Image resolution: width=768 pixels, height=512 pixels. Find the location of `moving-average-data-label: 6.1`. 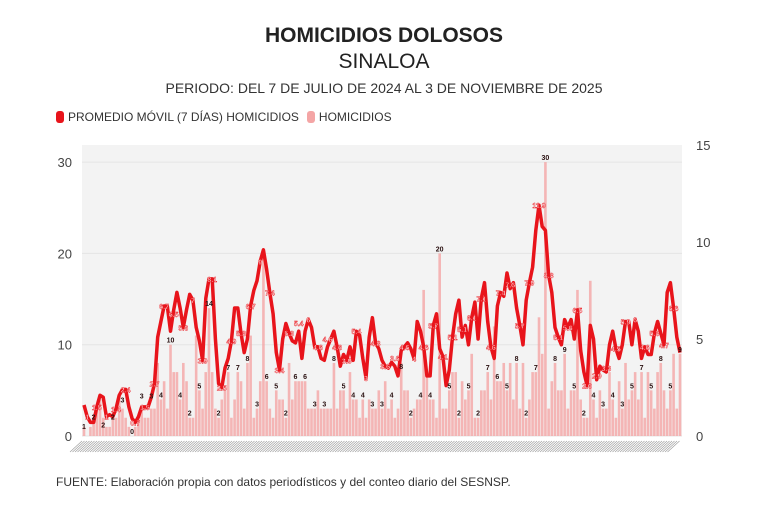

moving-average-data-label: 6.1 is located at coordinates (472, 319).